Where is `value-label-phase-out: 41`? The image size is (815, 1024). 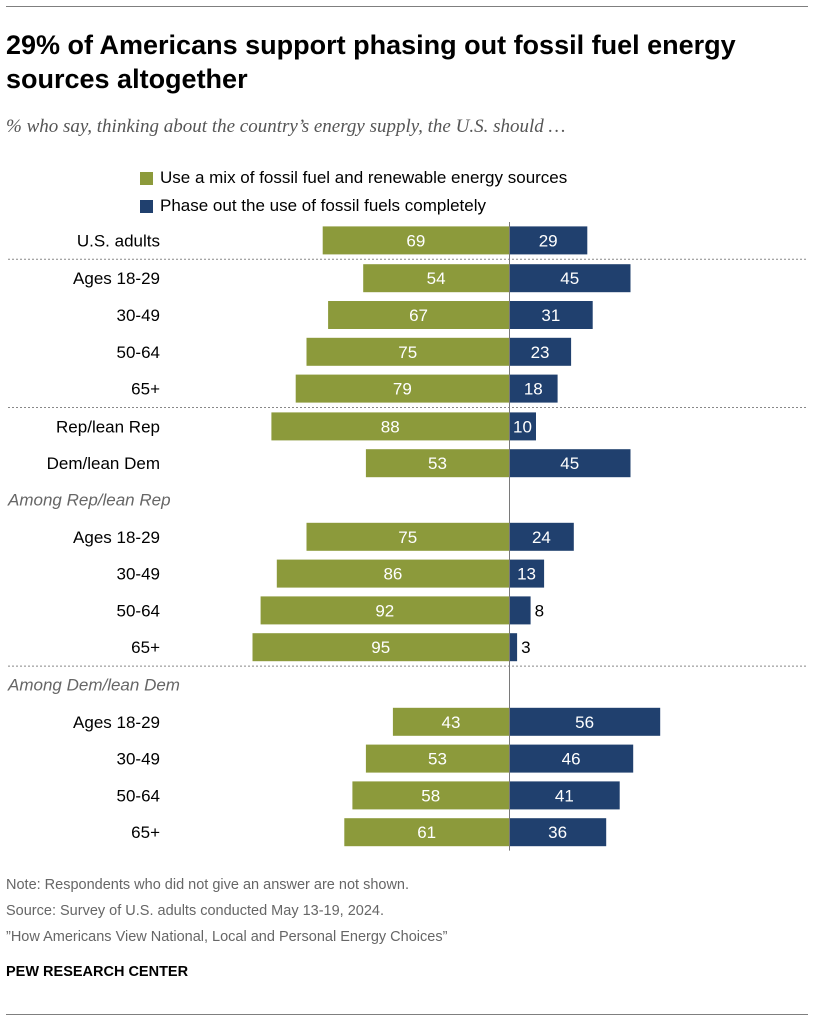 value-label-phase-out: 41 is located at coordinates (564, 795).